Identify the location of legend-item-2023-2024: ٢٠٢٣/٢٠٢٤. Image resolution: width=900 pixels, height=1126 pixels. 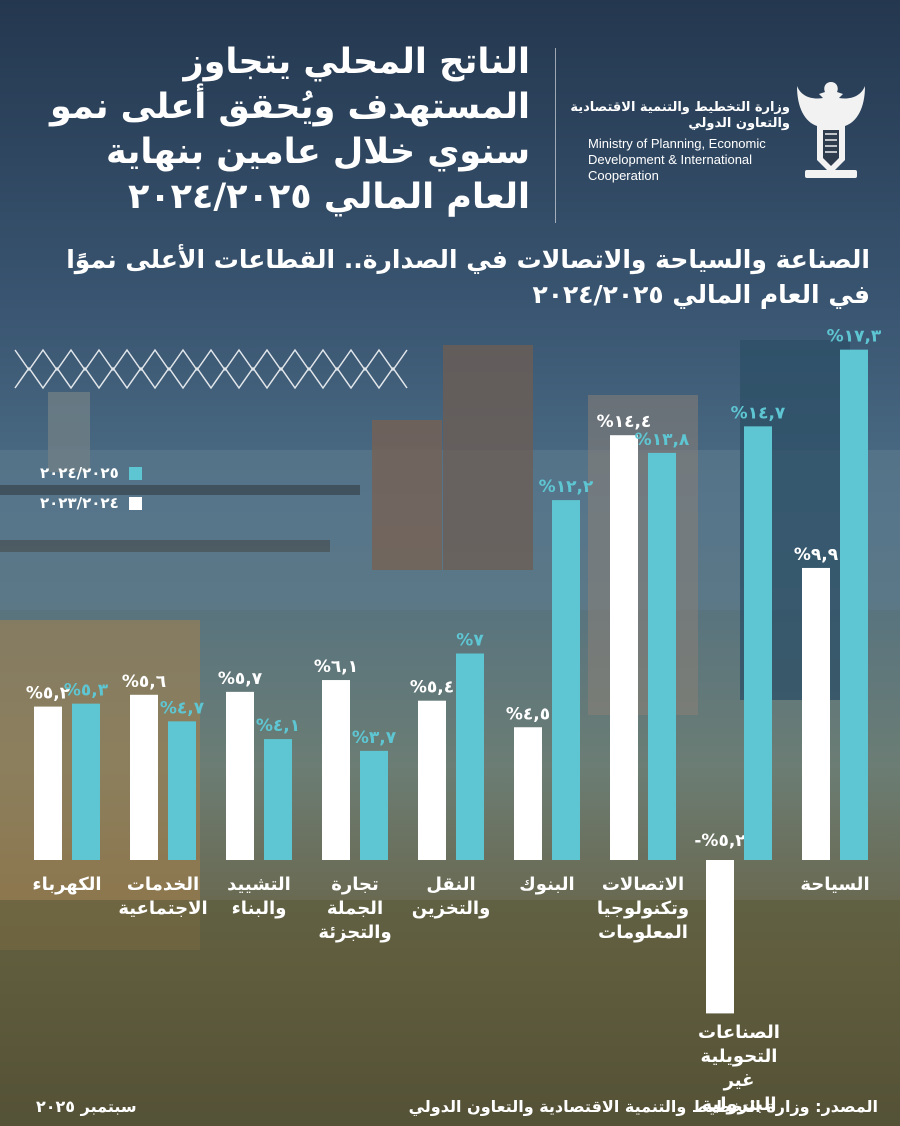
(91, 503).